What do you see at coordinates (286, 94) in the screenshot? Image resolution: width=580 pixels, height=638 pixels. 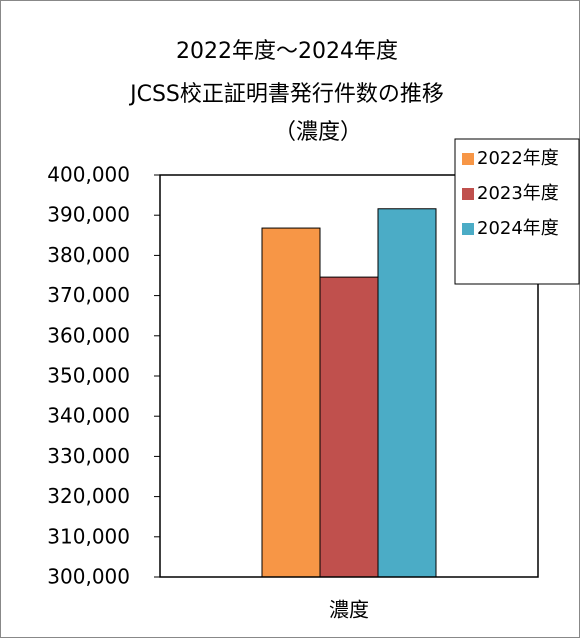 I see `chart-title: JCSS校正証明書発行件数の推移` at bounding box center [286, 94].